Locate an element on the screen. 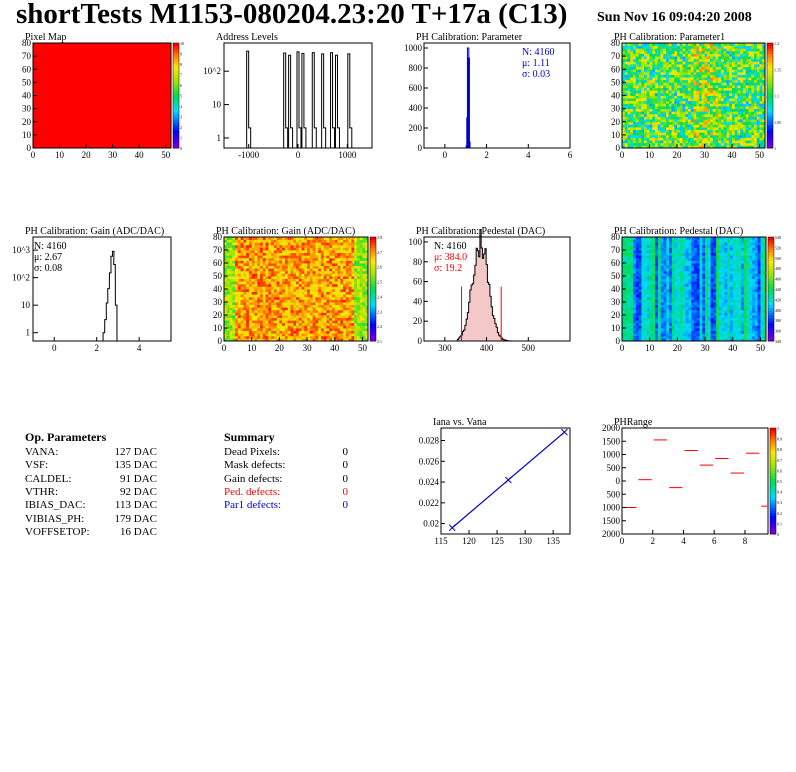  ph-param1-ytick-label: 80 is located at coordinates (616, 43).